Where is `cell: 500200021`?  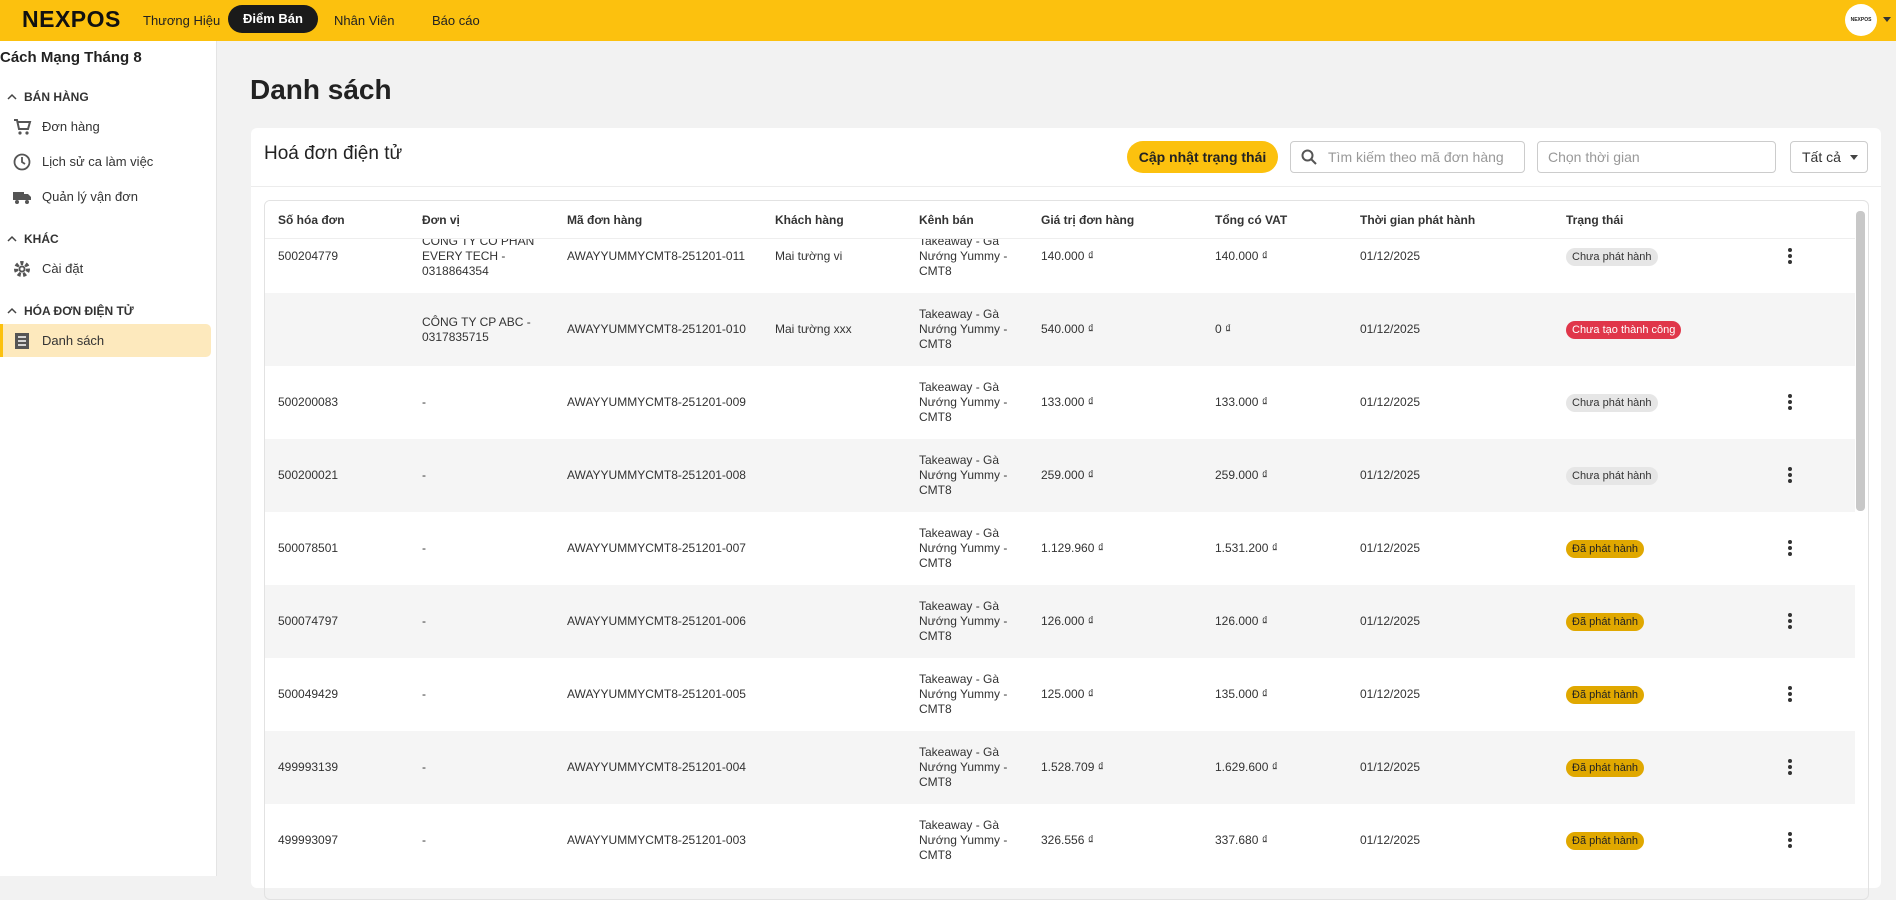
cell: 500200021 is located at coordinates (348, 475).